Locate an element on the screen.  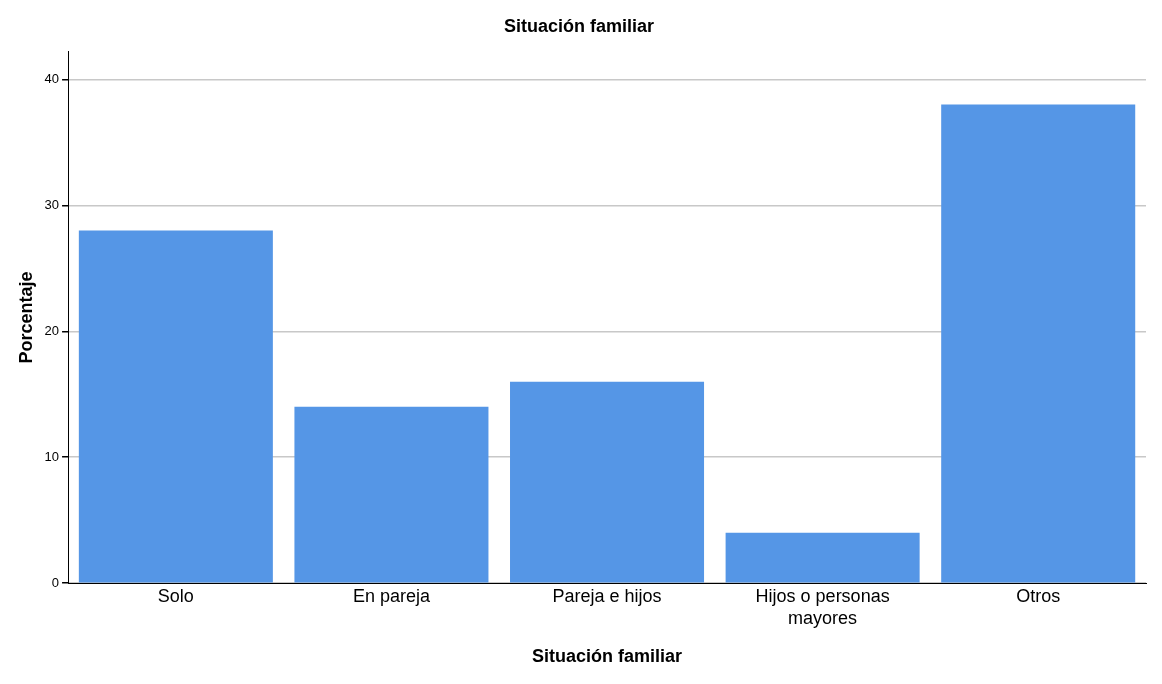
y-tick-label: 0 is located at coordinates (55, 582).